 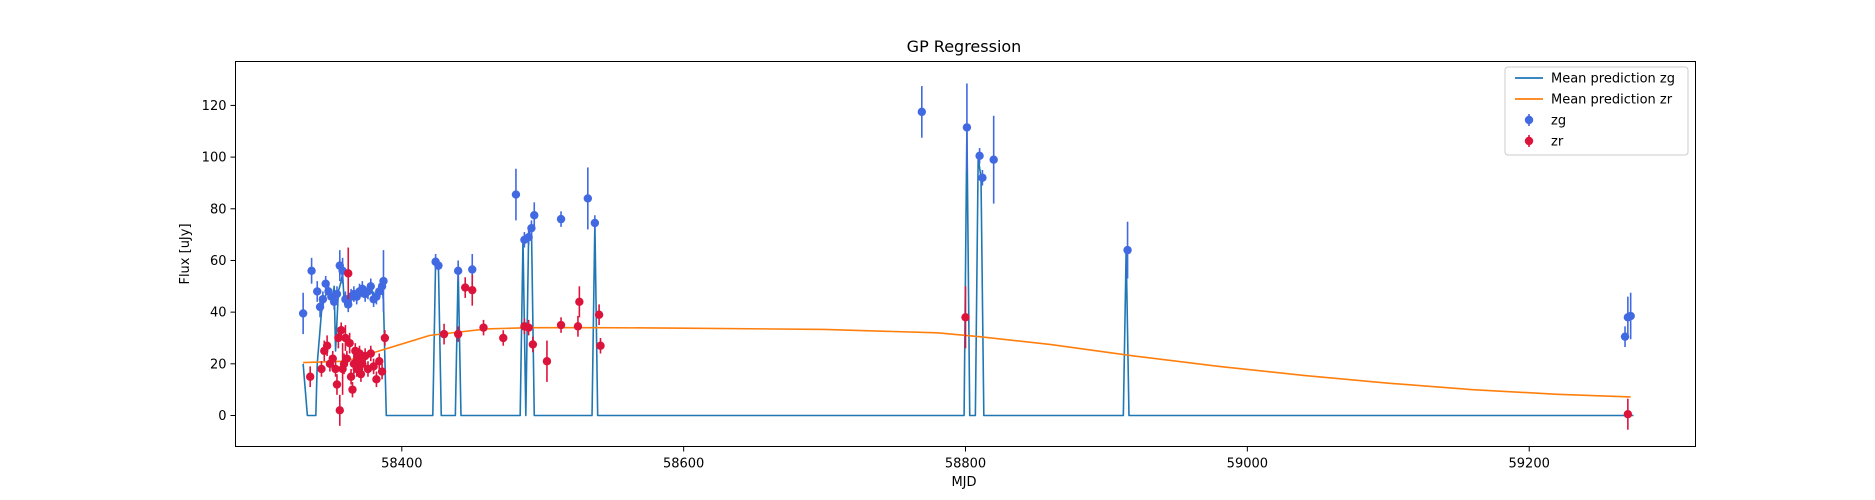 I want to click on y-tick-label: 120, so click(x=214, y=106).